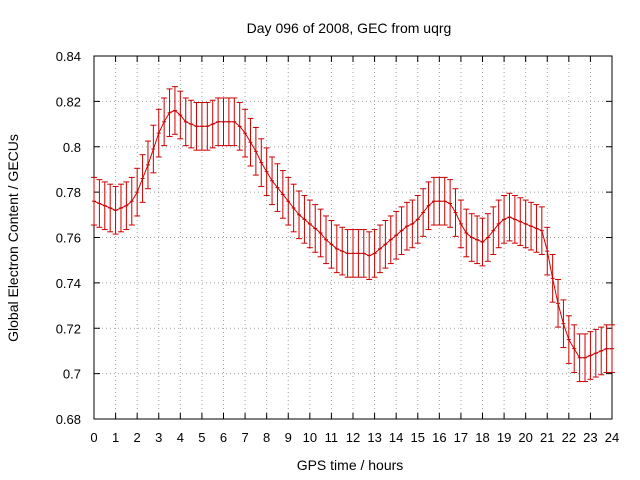  Describe the element at coordinates (350, 465) in the screenshot. I see `x-axis-label: GPS time / hours` at that location.